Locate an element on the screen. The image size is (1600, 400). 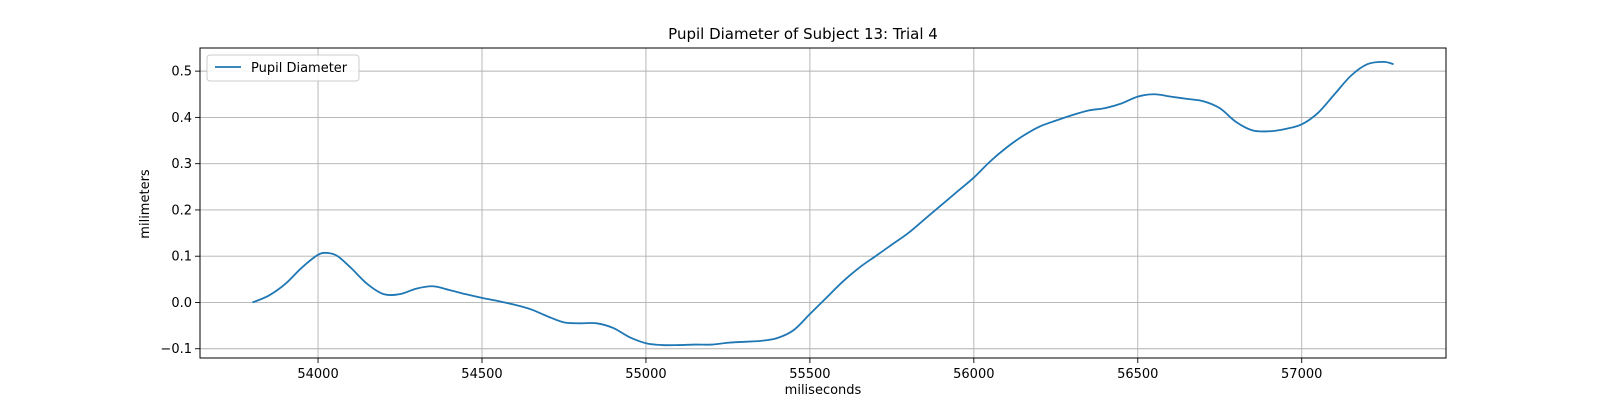
x-tick-label: 56000 is located at coordinates (973, 374).